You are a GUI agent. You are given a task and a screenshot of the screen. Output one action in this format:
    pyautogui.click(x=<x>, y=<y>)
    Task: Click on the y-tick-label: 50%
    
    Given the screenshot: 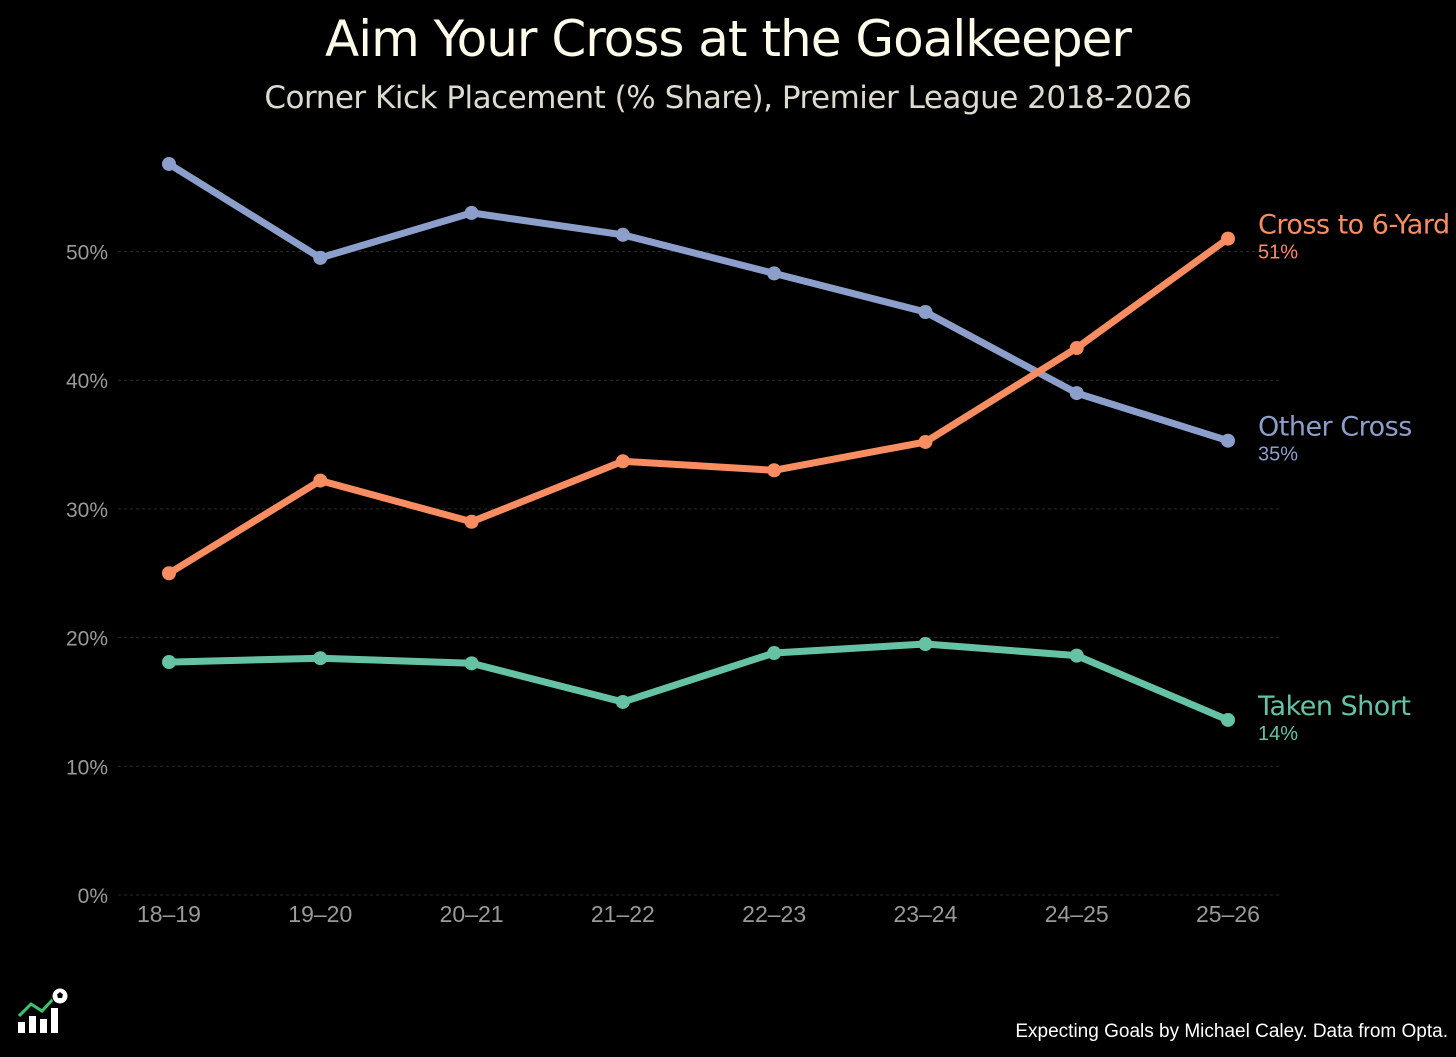 What is the action you would take?
    pyautogui.click(x=87, y=253)
    